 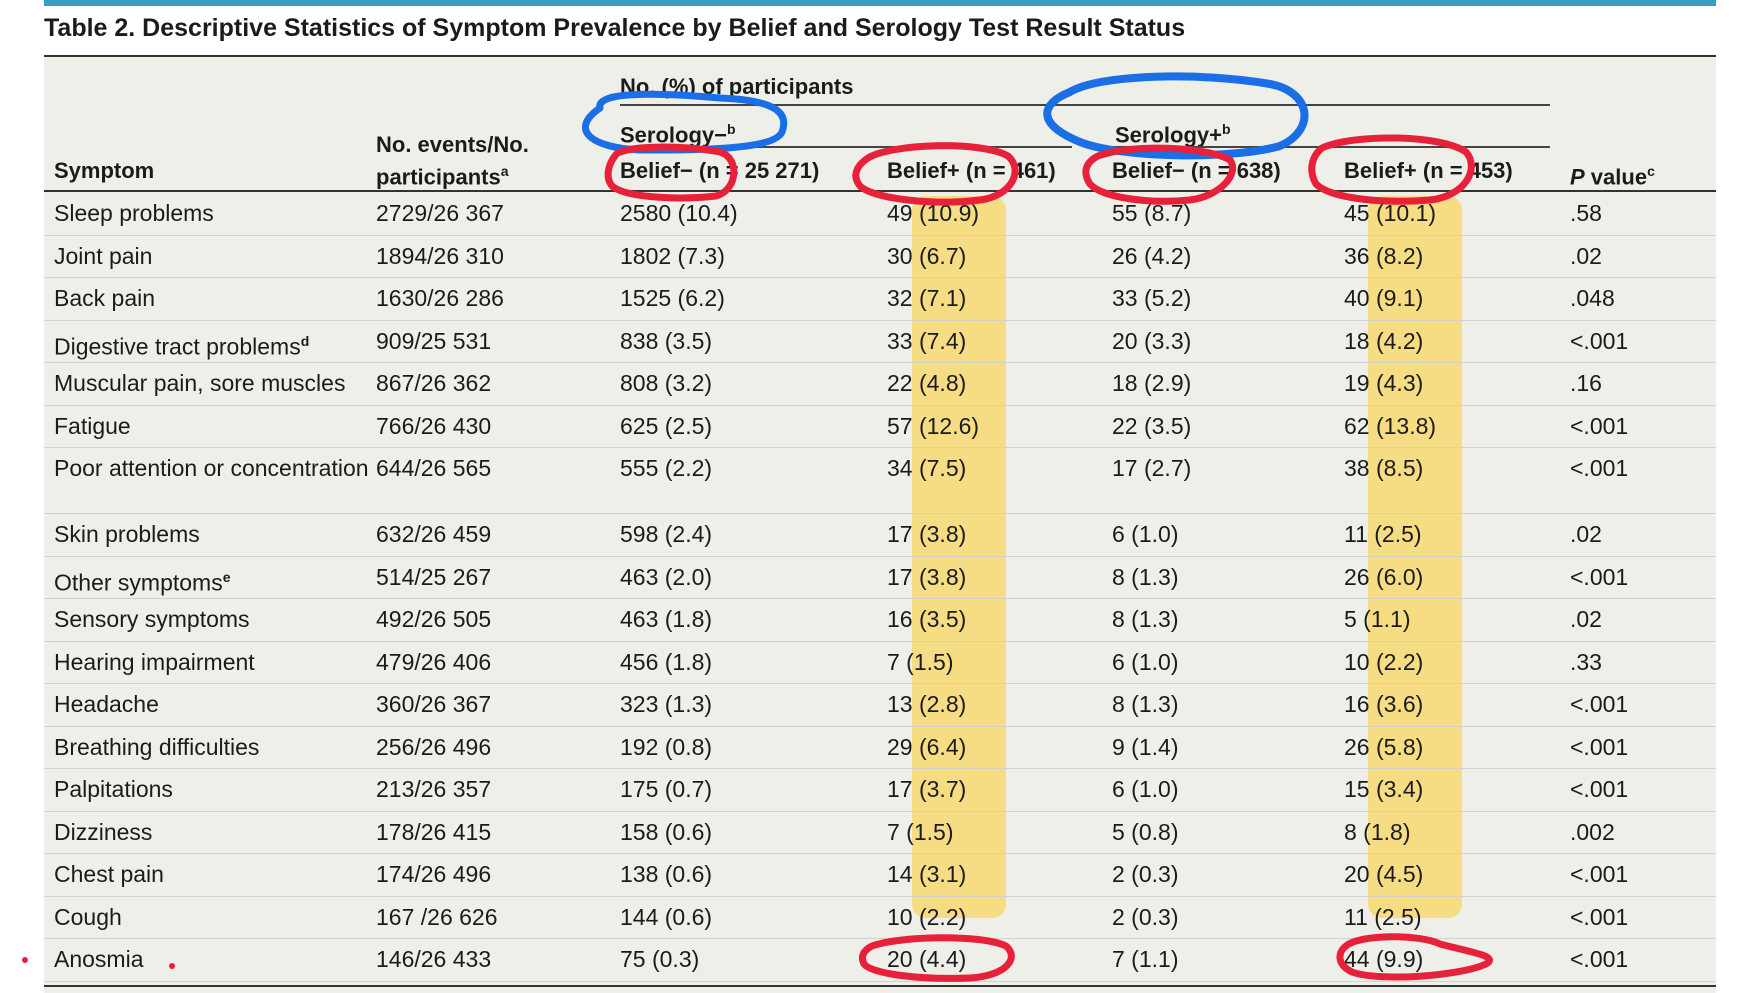 What do you see at coordinates (434, 704) in the screenshot?
I see `events-cell: 360/26 367` at bounding box center [434, 704].